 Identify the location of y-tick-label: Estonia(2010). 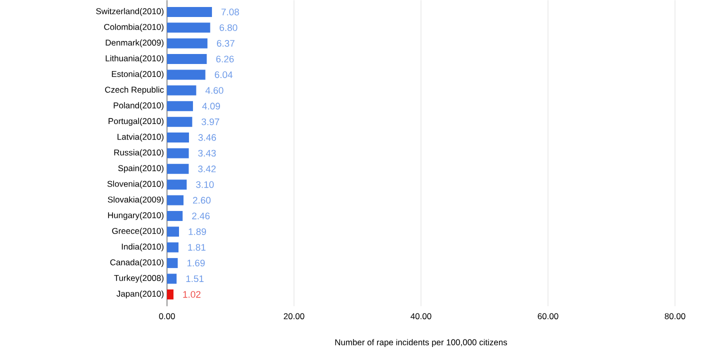
(138, 74).